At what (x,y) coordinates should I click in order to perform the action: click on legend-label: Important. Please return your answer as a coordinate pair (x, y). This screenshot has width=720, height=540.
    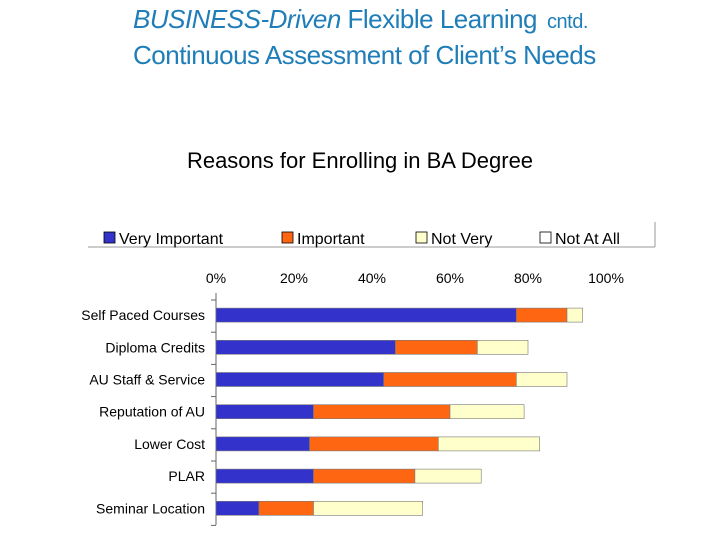
    Looking at the image, I should click on (331, 239).